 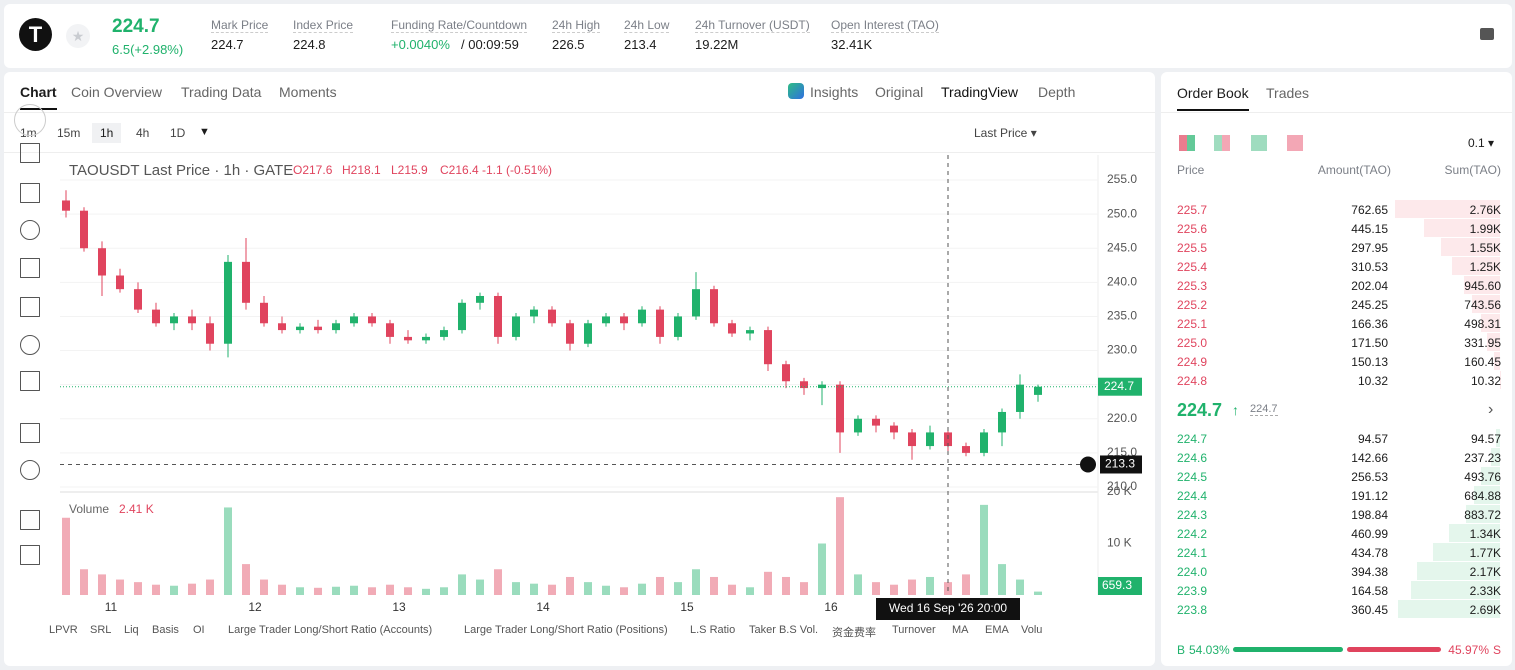 What do you see at coordinates (308, 92) in the screenshot?
I see `tab: Moments` at bounding box center [308, 92].